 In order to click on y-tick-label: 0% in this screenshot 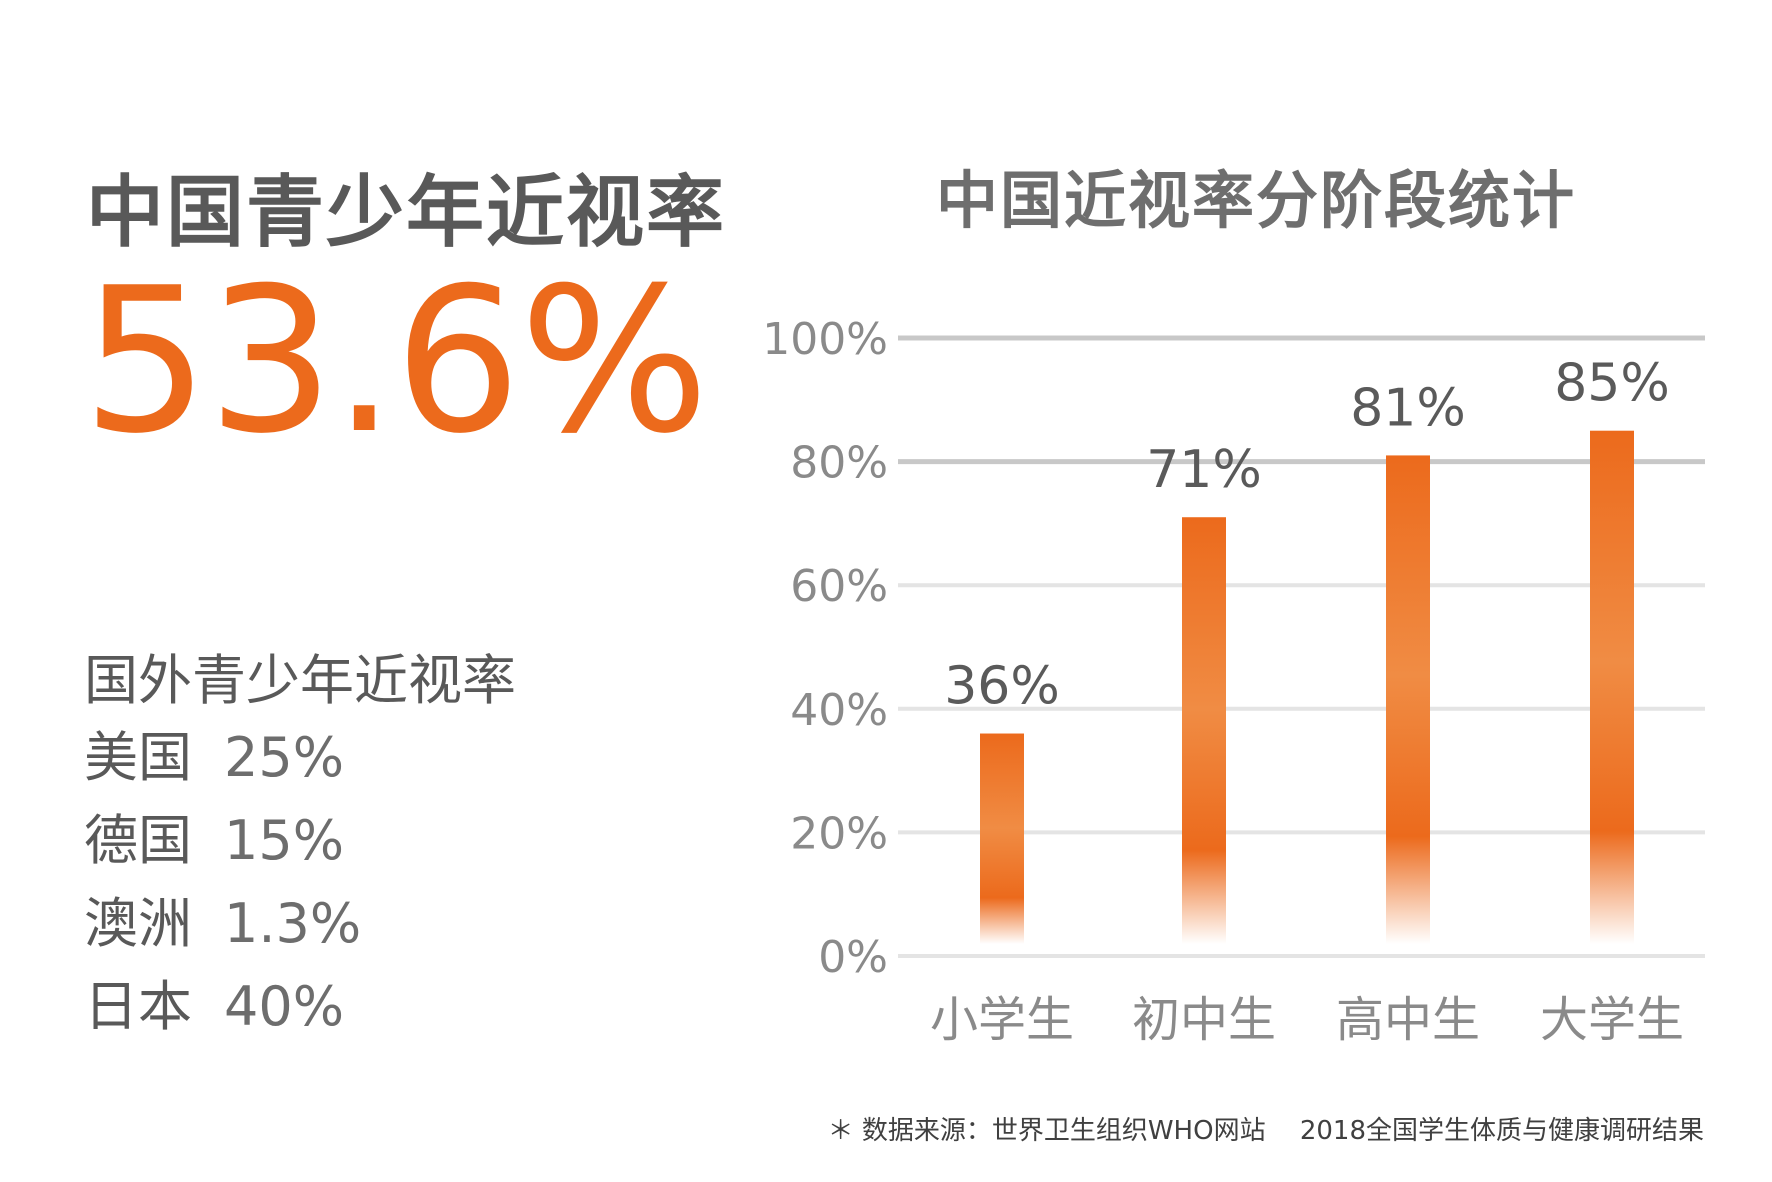, I will do `click(853, 957)`.